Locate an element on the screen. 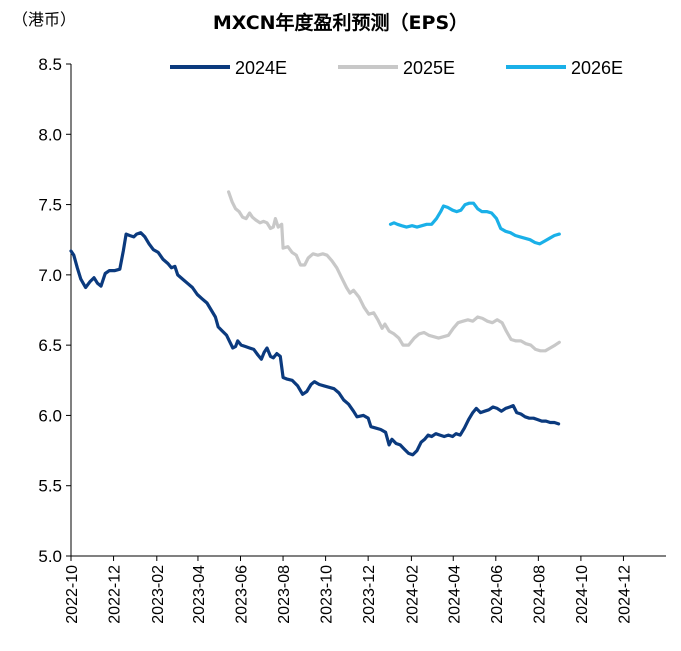  x-tick-label: 2022-12 is located at coordinates (115, 594).